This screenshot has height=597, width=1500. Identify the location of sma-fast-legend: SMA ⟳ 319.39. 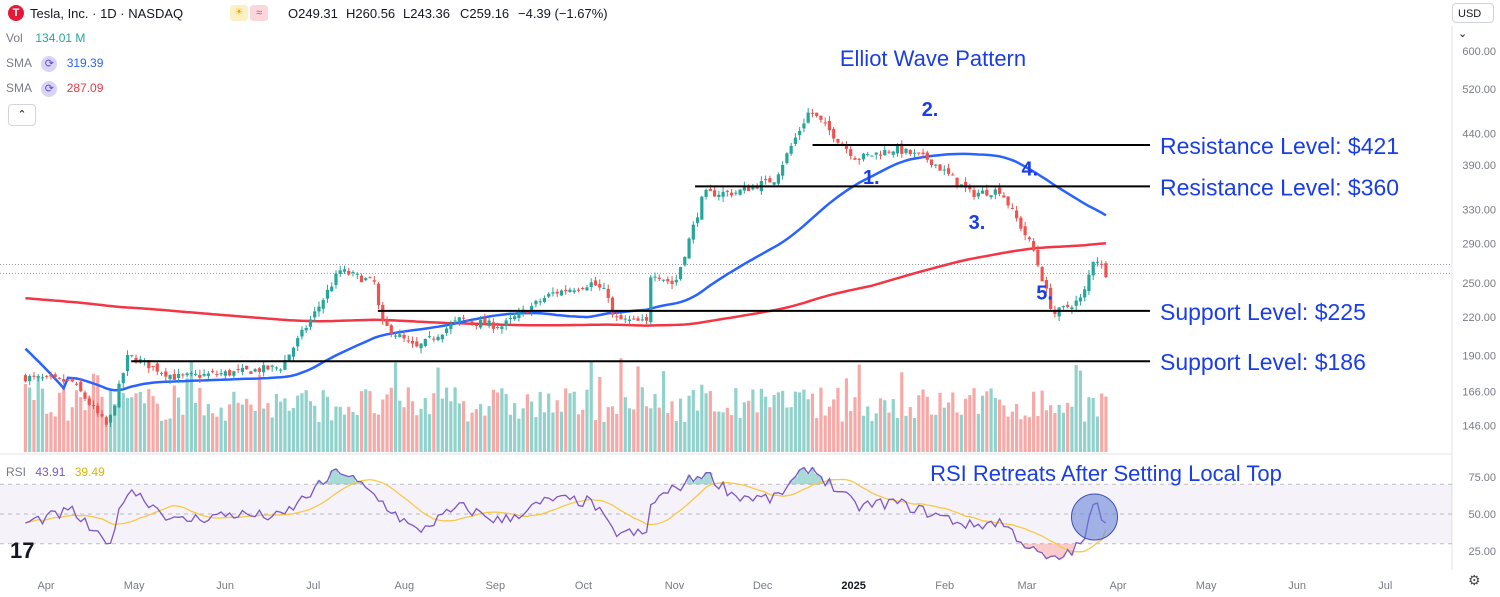
(55, 64).